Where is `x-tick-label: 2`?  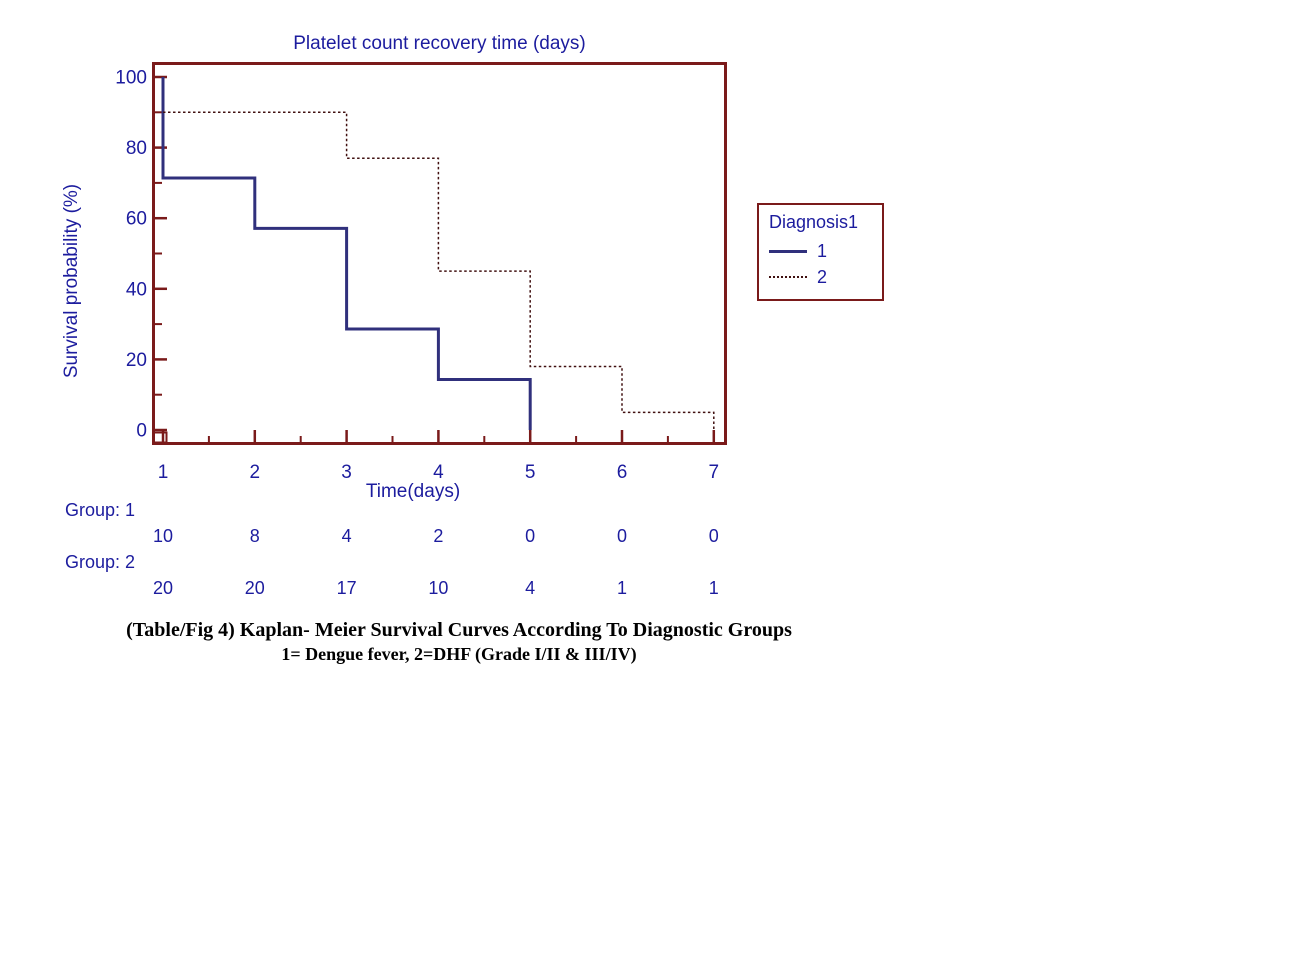
x-tick-label: 2 is located at coordinates (255, 472).